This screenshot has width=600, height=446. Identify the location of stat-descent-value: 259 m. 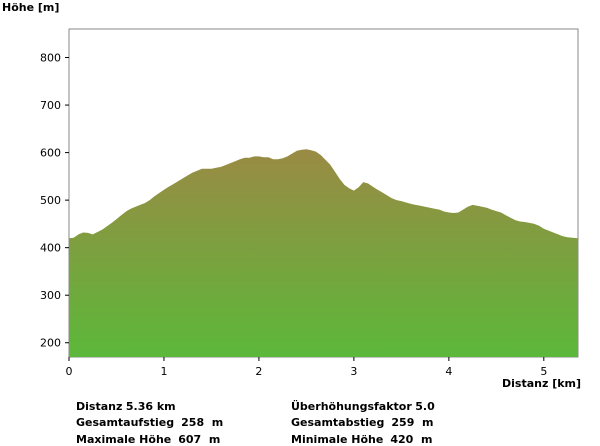
(412, 422).